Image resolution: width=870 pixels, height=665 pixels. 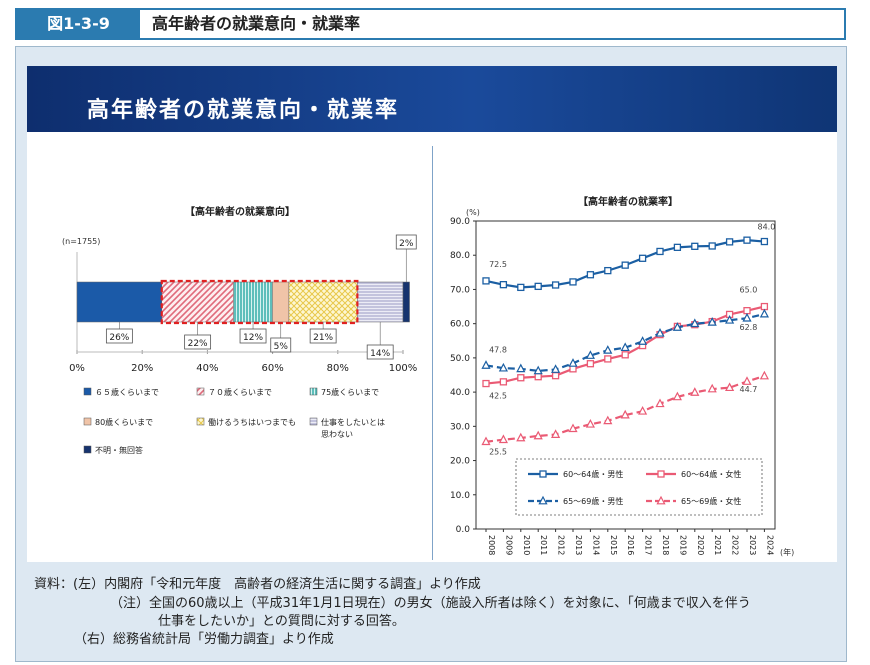 What do you see at coordinates (682, 545) in the screenshot?
I see `x-tick-label: 2019` at bounding box center [682, 545].